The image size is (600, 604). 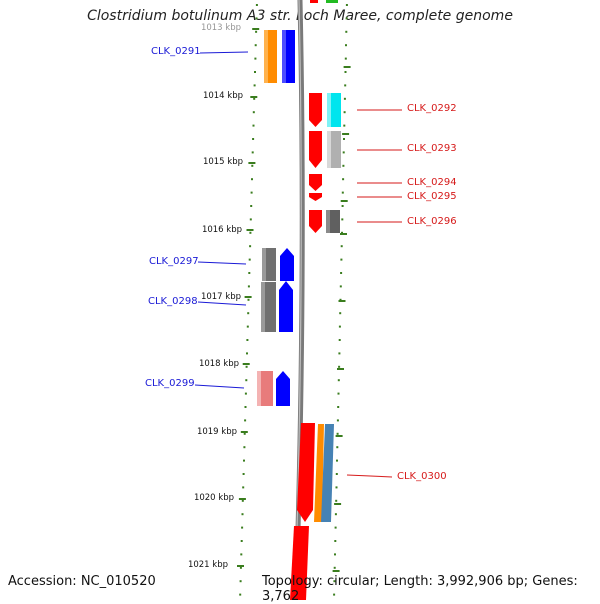 What do you see at coordinates (220, 297) in the screenshot?
I see `kbp-label-1017: 1017 kbp` at bounding box center [220, 297].